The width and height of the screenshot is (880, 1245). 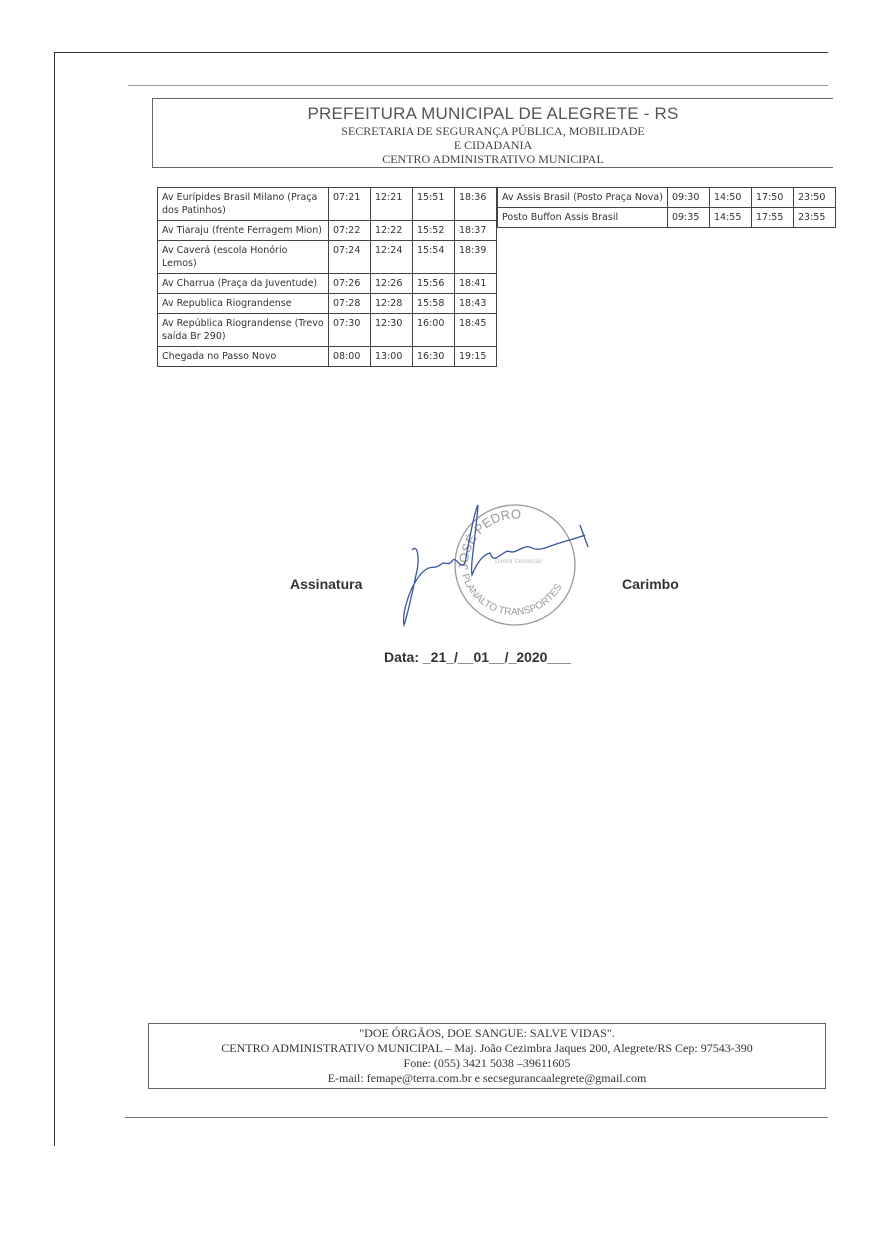 I want to click on departure-time: 15:56, so click(x=433, y=283).